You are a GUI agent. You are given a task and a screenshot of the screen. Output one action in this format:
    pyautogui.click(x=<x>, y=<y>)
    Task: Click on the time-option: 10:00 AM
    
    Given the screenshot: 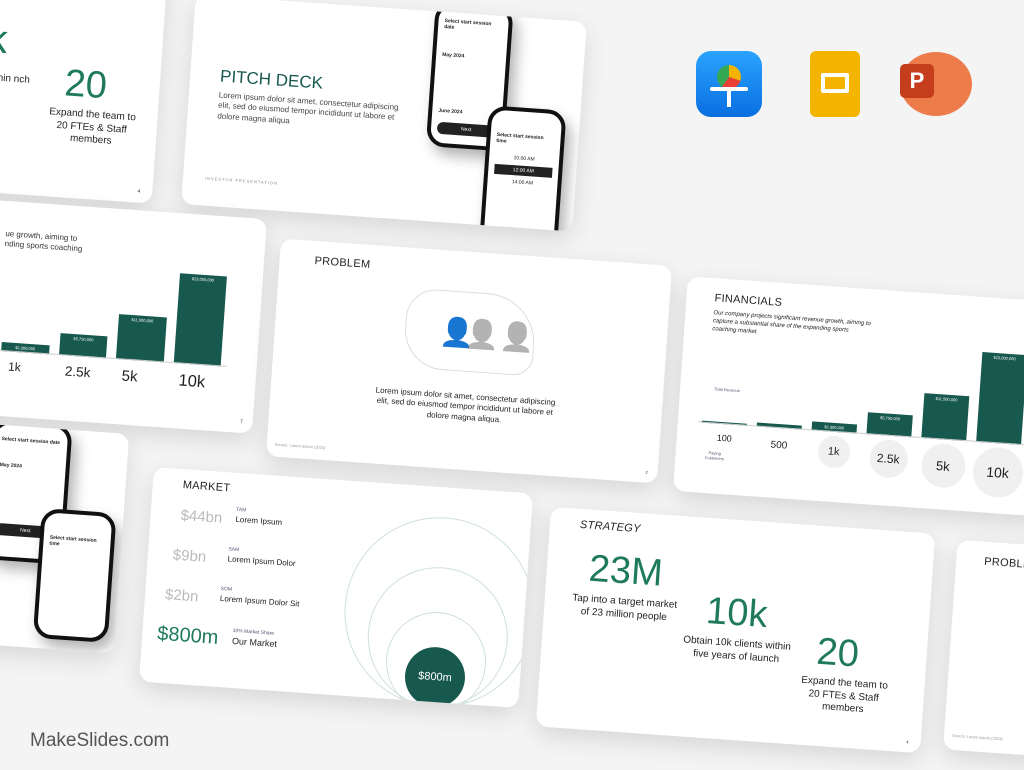 What is the action you would take?
    pyautogui.click(x=524, y=159)
    